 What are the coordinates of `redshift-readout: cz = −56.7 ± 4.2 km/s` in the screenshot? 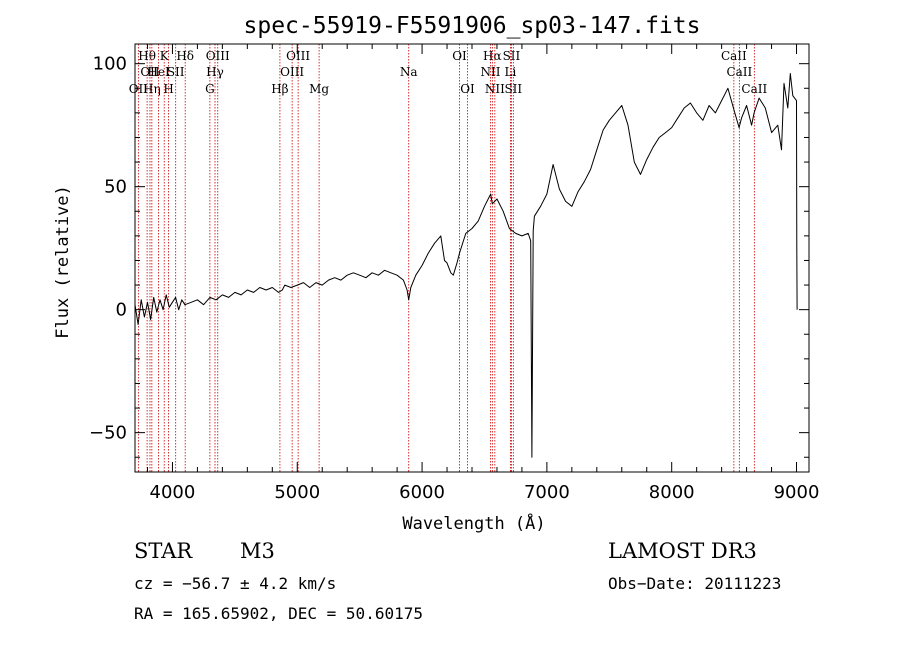 It's located at (235, 583).